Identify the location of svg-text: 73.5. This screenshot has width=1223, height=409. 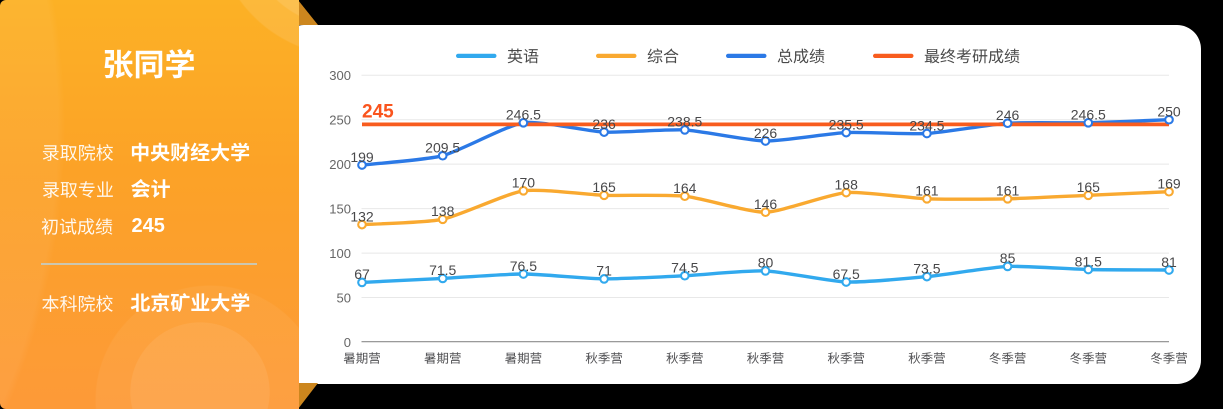
(926, 268).